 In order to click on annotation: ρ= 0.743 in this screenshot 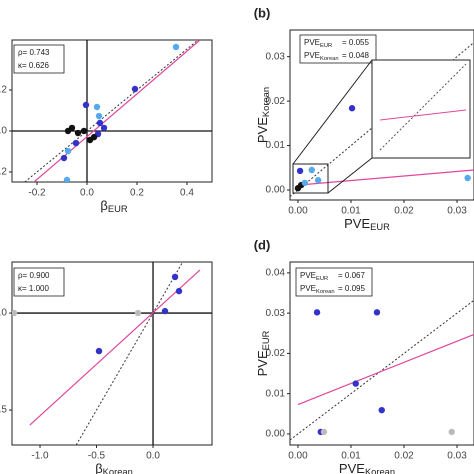, I will do `click(34, 52)`.